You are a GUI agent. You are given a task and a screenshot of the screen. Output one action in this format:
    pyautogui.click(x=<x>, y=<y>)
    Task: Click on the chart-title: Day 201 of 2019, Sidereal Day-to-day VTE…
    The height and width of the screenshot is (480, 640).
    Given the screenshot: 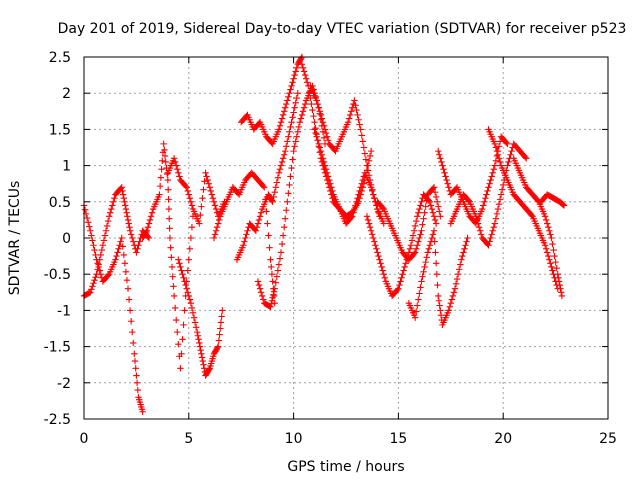 What is the action you would take?
    pyautogui.click(x=342, y=29)
    